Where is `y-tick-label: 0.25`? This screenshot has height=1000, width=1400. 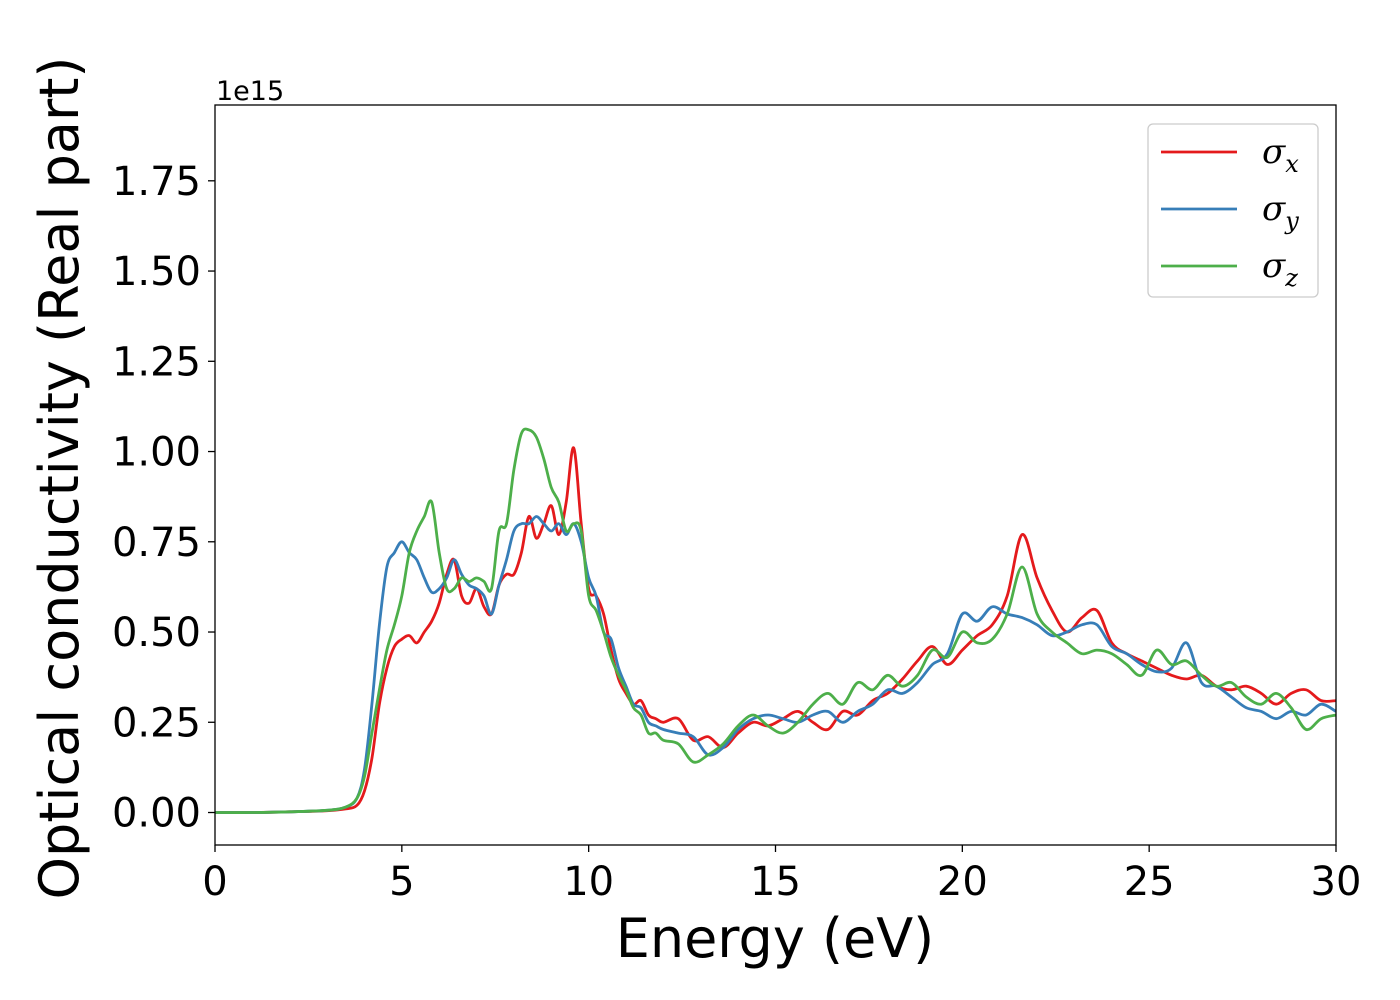 y-tick-label: 0.25 is located at coordinates (156, 723).